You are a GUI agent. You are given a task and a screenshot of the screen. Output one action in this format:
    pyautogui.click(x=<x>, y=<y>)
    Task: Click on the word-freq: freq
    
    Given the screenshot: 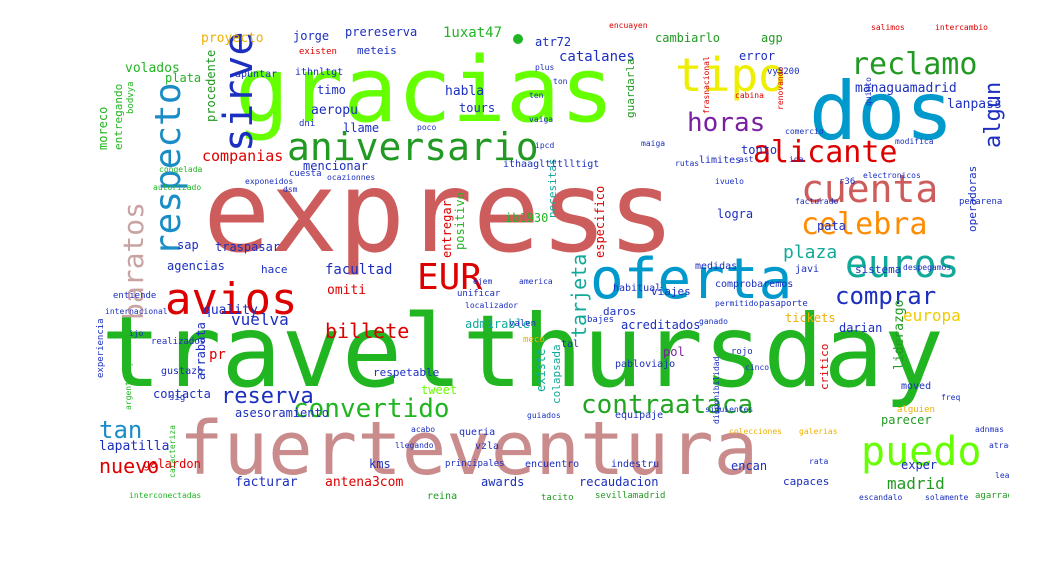 What is the action you would take?
    pyautogui.click(x=951, y=397)
    